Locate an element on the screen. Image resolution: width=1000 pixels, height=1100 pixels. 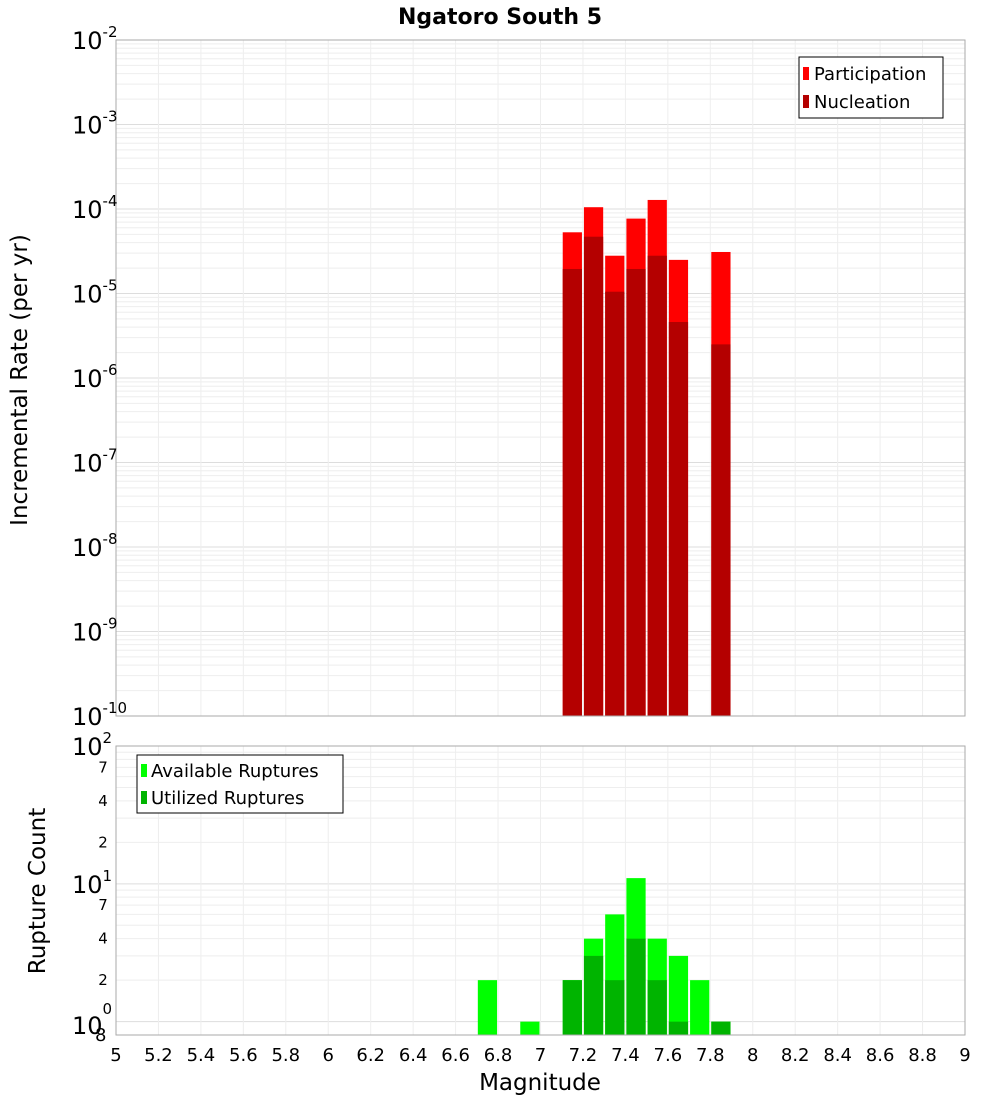
x-tick-label: 7.2 is located at coordinates (583, 1055).